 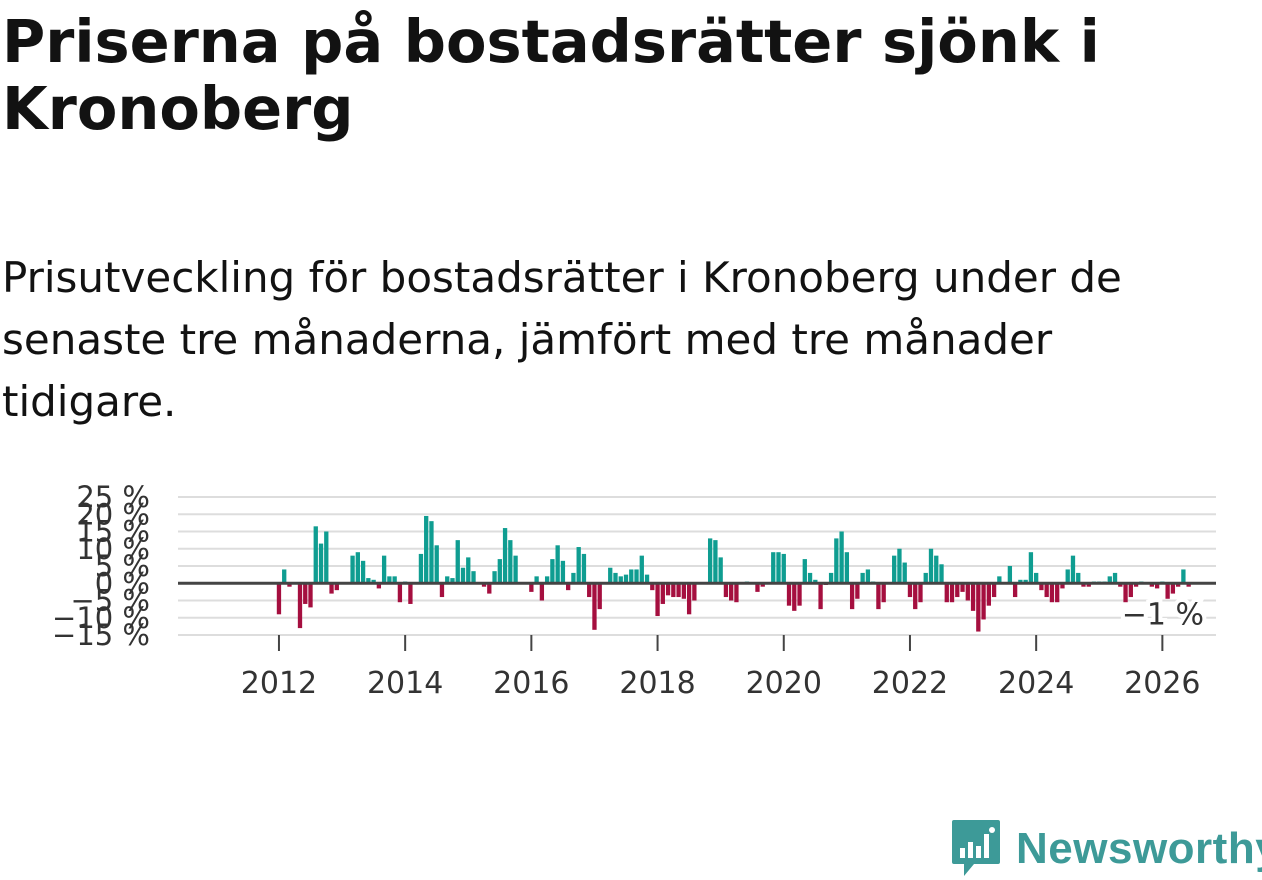 I want to click on newsworthy-logo-icon, so click(x=976, y=848).